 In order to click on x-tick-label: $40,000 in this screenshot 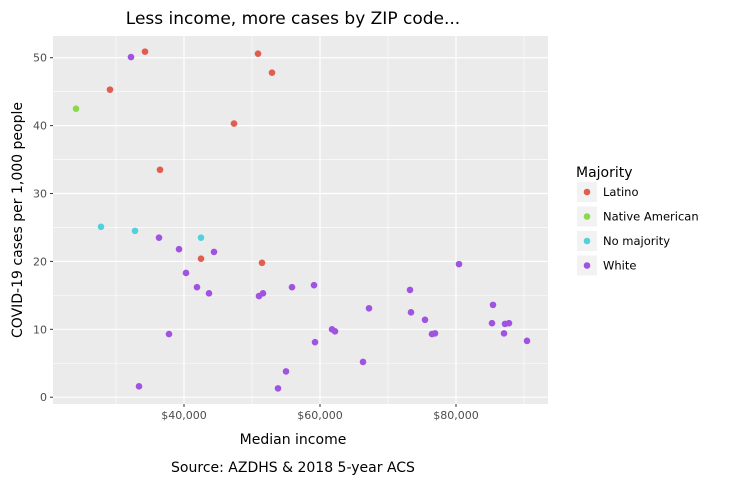, I will do `click(184, 415)`.